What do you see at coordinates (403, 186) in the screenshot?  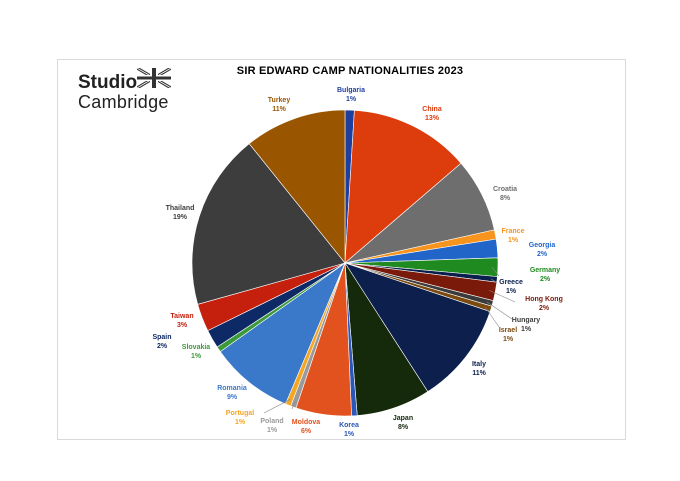 I see `pie-slice-china` at bounding box center [403, 186].